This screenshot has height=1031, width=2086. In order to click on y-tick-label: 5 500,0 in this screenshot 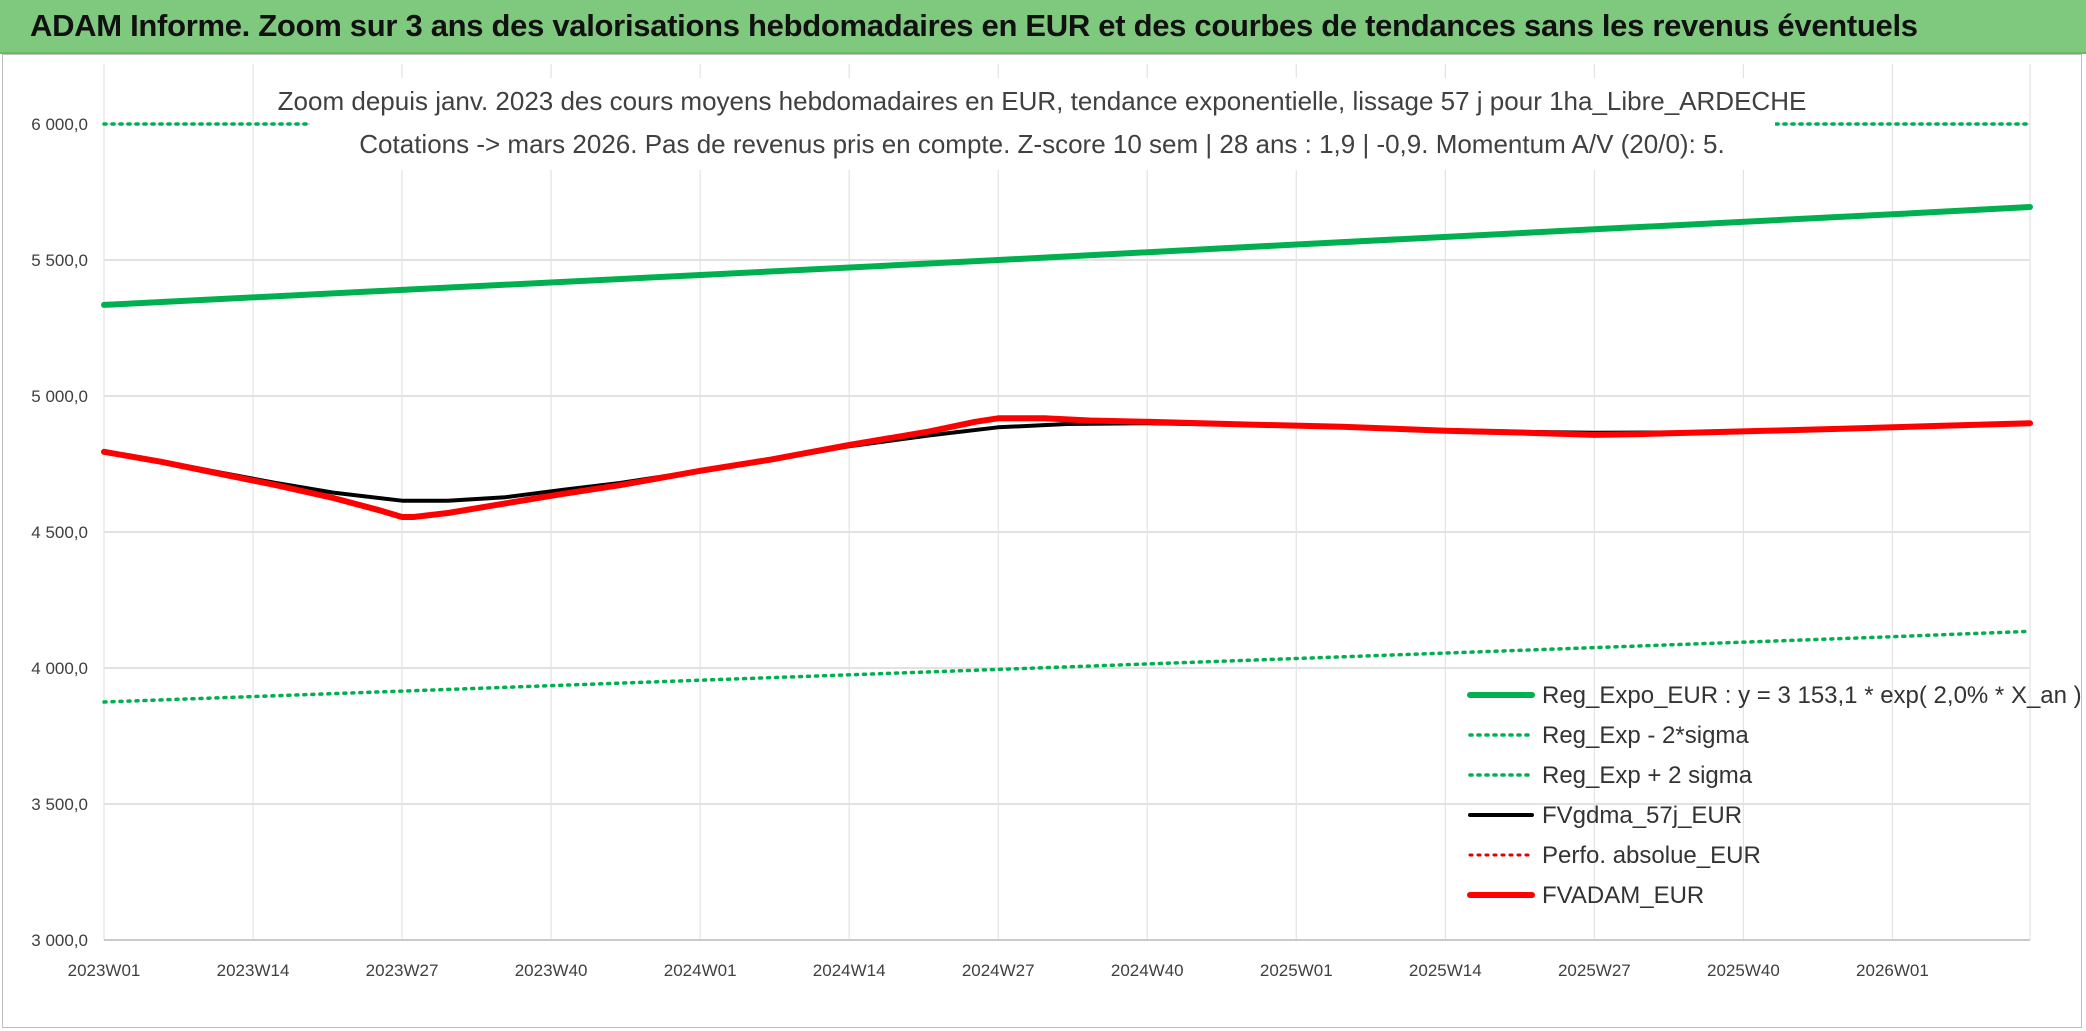, I will do `click(59, 260)`.